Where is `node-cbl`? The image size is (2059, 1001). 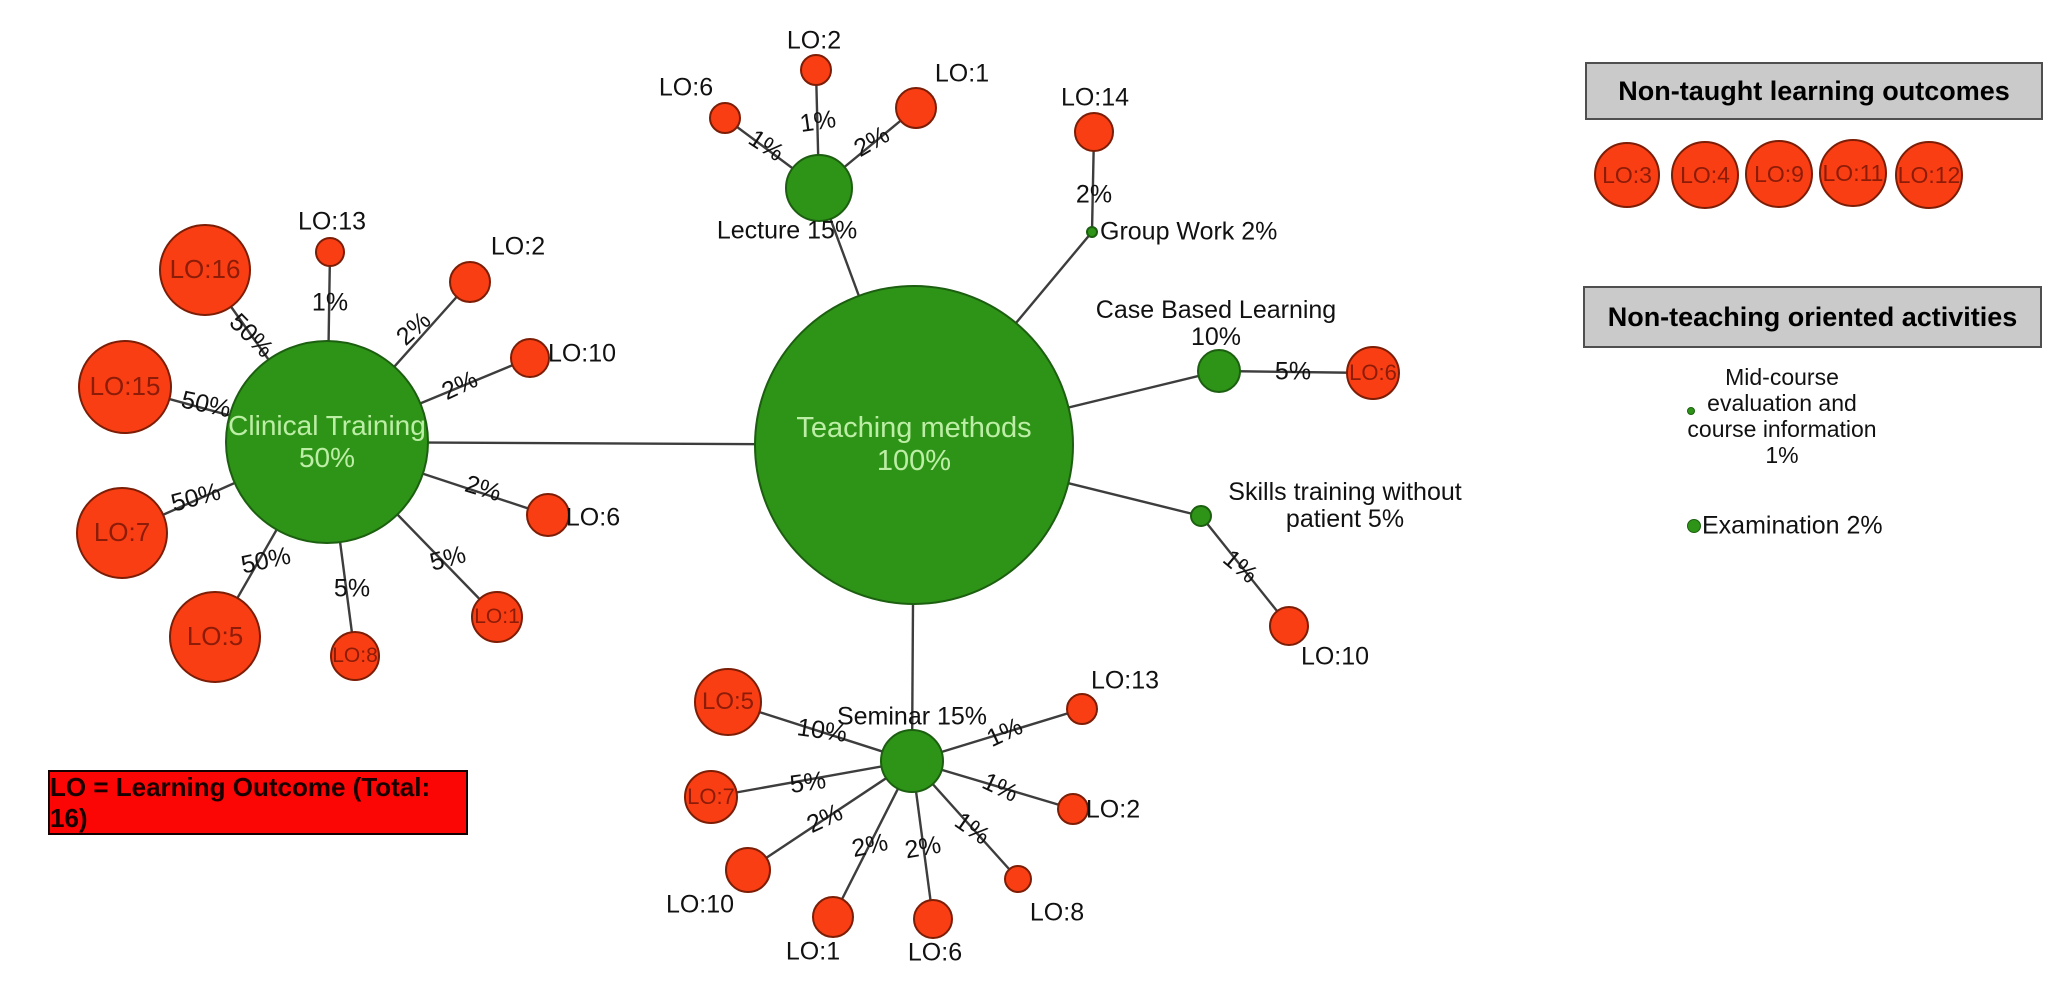
node-cbl is located at coordinates (1219, 371).